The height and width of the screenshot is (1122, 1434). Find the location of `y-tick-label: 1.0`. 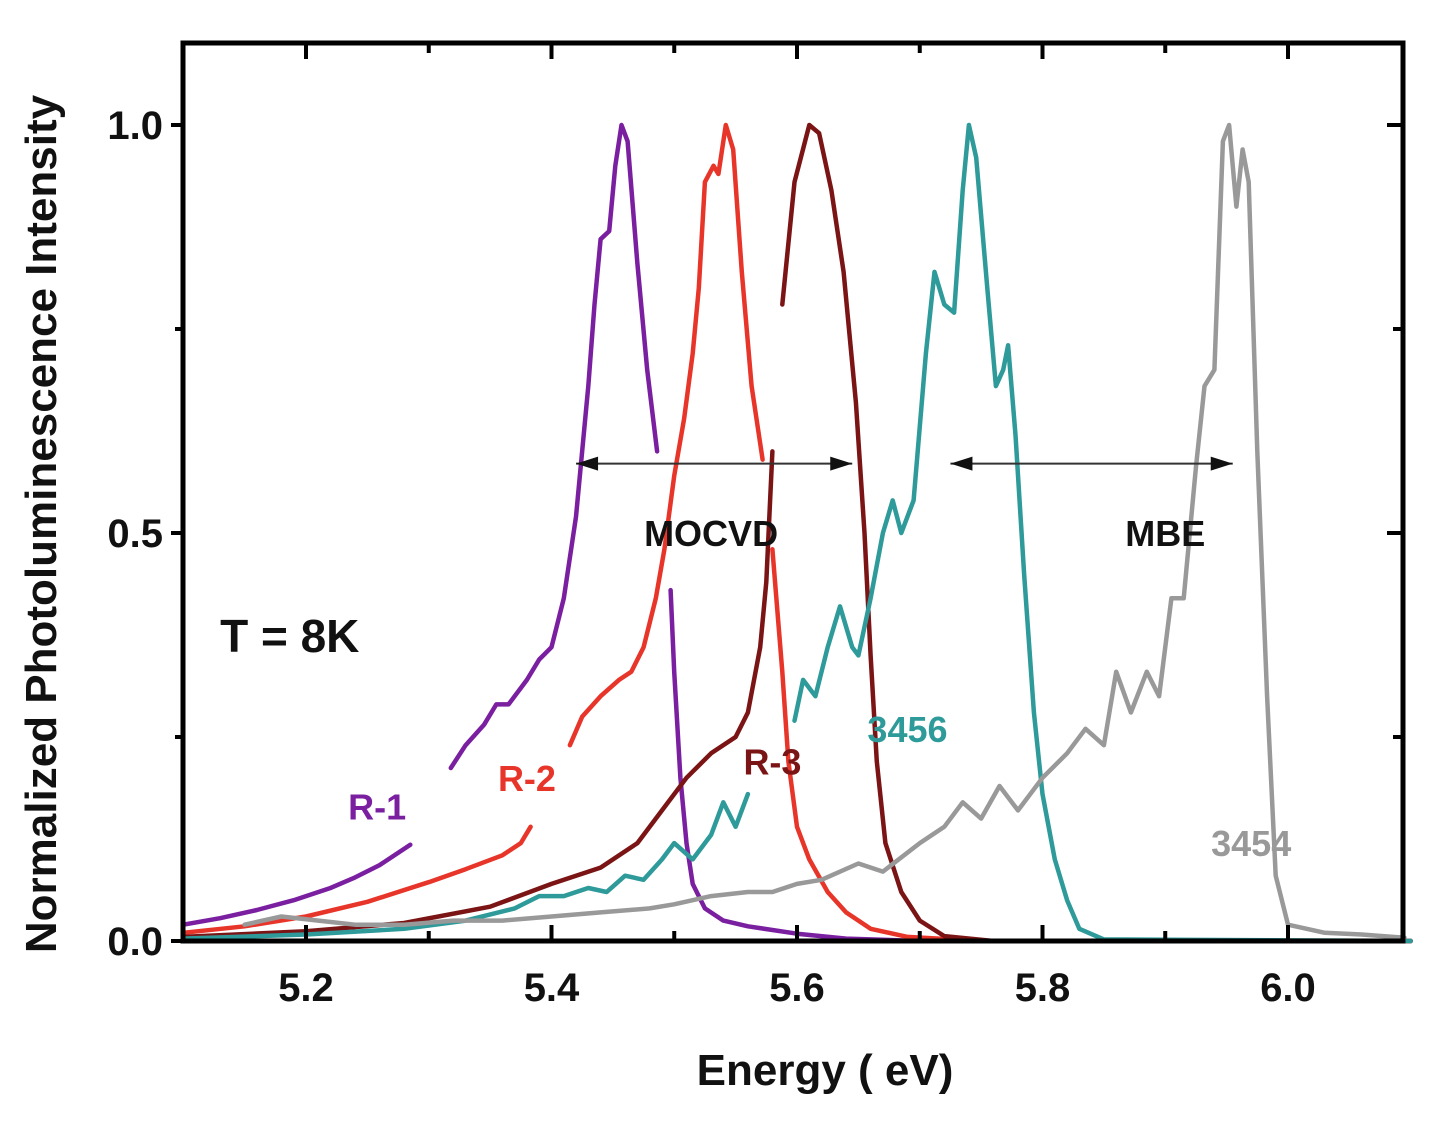

y-tick-label: 1.0 is located at coordinates (135, 126).